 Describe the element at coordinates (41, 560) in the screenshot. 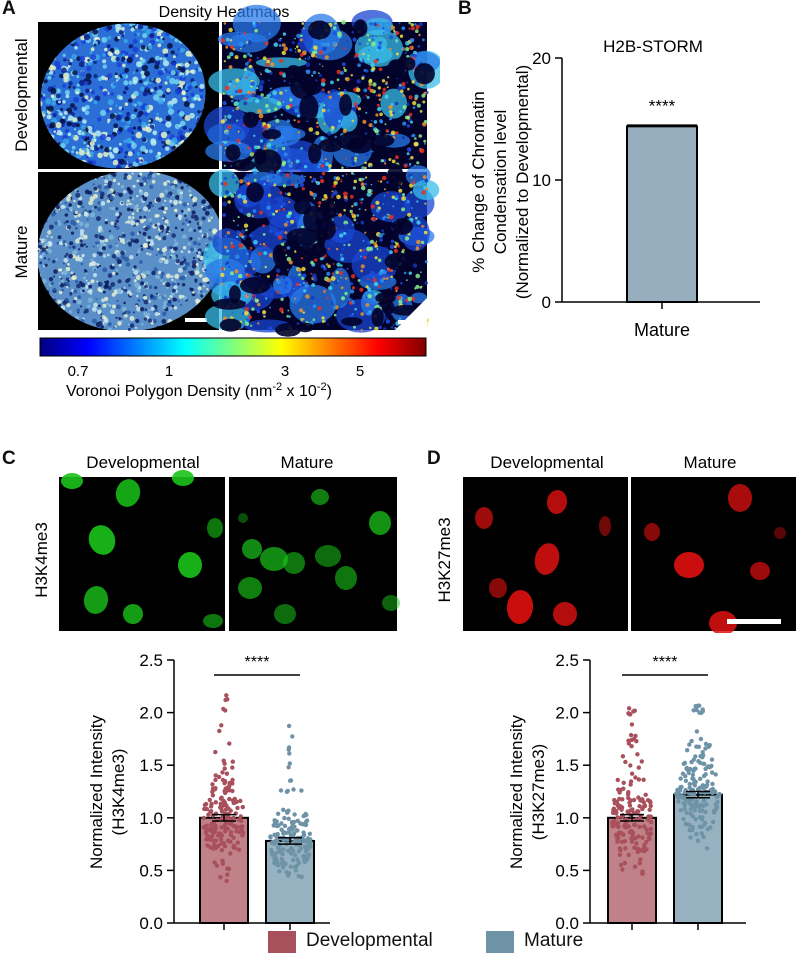

I see `panel-c-row-label: H3K4me3` at that location.